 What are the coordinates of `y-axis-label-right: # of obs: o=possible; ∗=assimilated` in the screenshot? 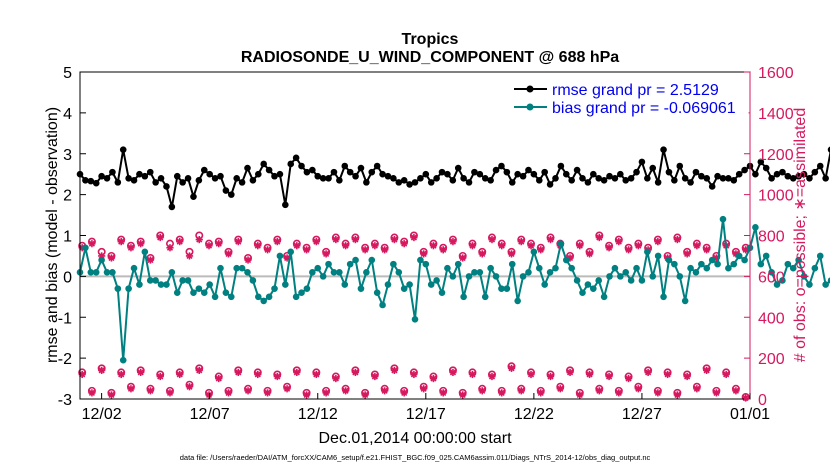 It's located at (800, 235).